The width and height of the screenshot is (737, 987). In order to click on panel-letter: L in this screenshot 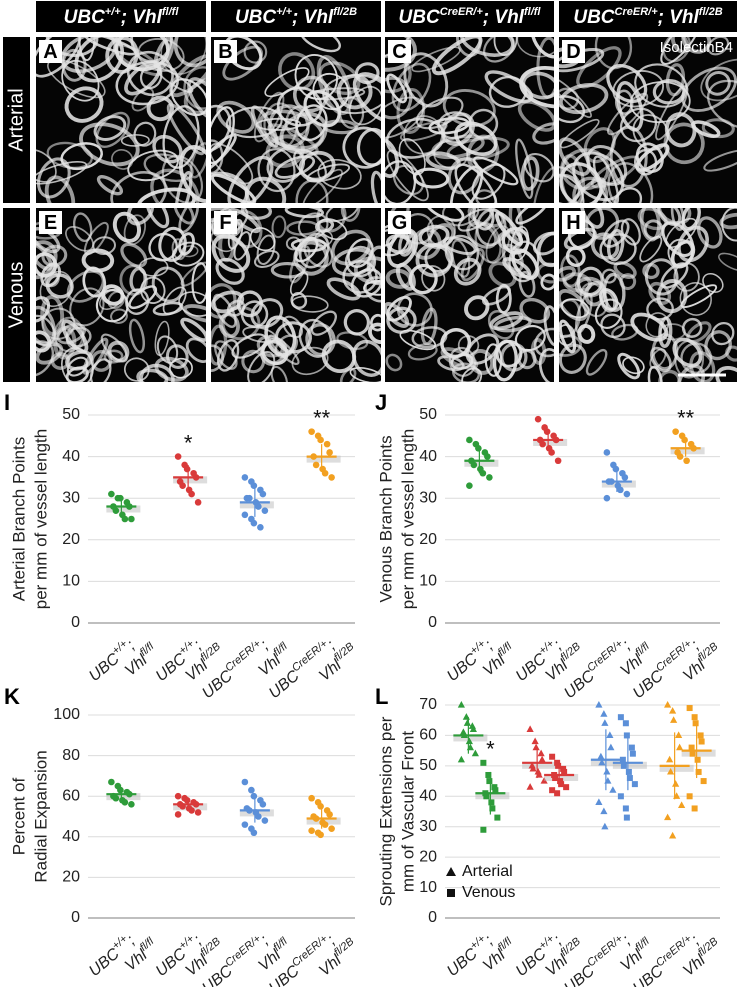, I will do `click(381, 696)`.